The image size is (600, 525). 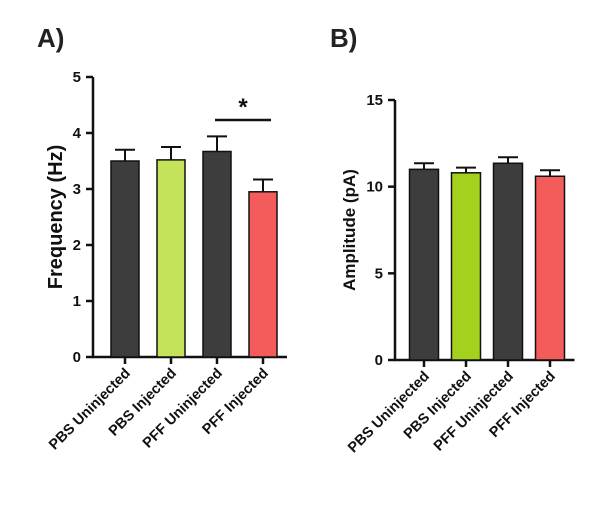 What do you see at coordinates (349, 230) in the screenshot?
I see `y-axis-title-amplitude: Amplitude (pA)` at bounding box center [349, 230].